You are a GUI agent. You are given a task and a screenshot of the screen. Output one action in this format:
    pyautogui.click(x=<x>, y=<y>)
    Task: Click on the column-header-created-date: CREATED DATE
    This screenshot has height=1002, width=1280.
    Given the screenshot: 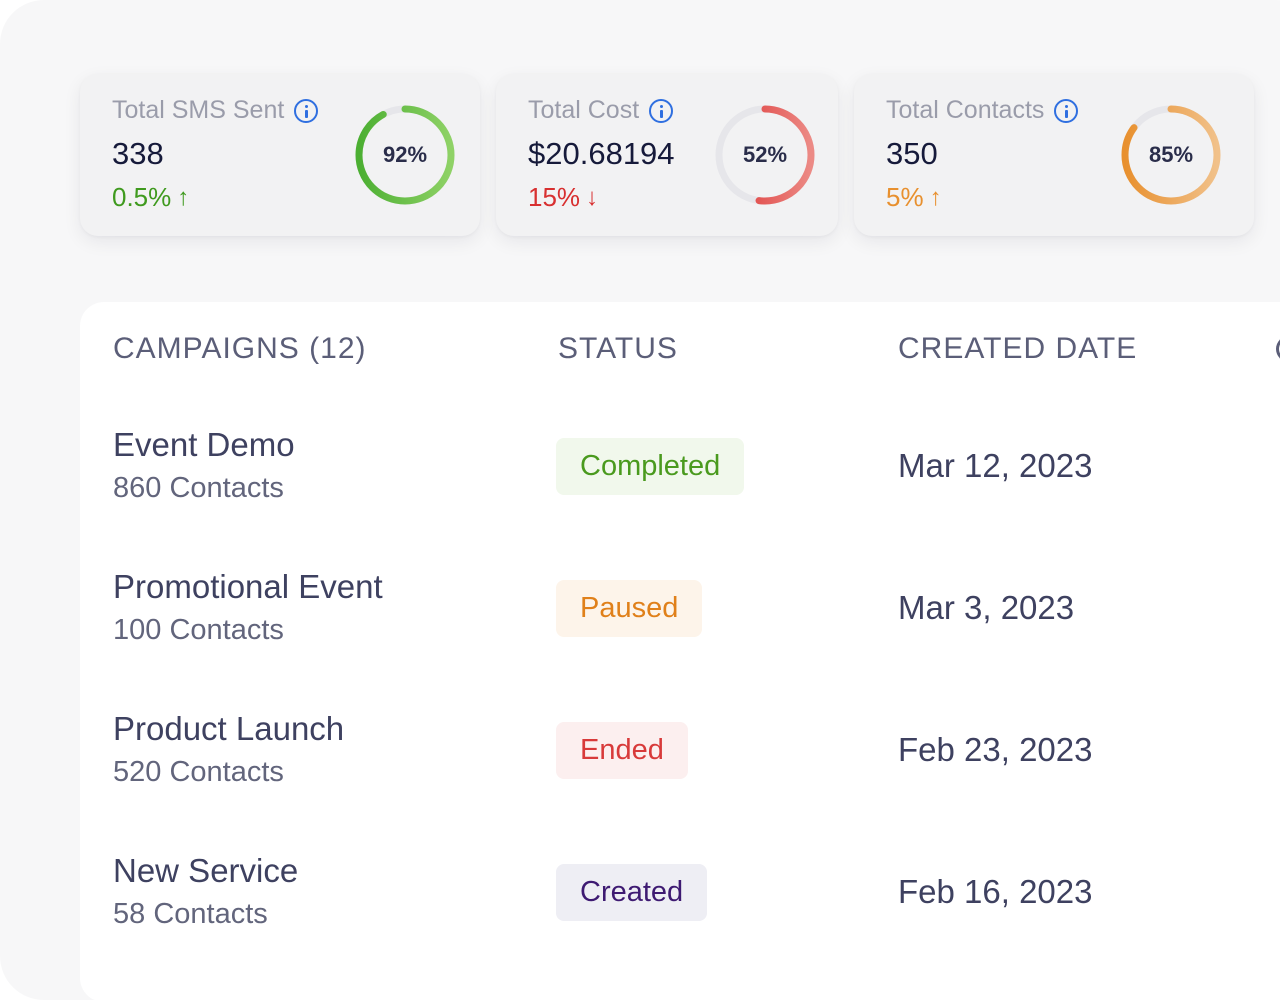 What is the action you would take?
    pyautogui.click(x=1018, y=348)
    